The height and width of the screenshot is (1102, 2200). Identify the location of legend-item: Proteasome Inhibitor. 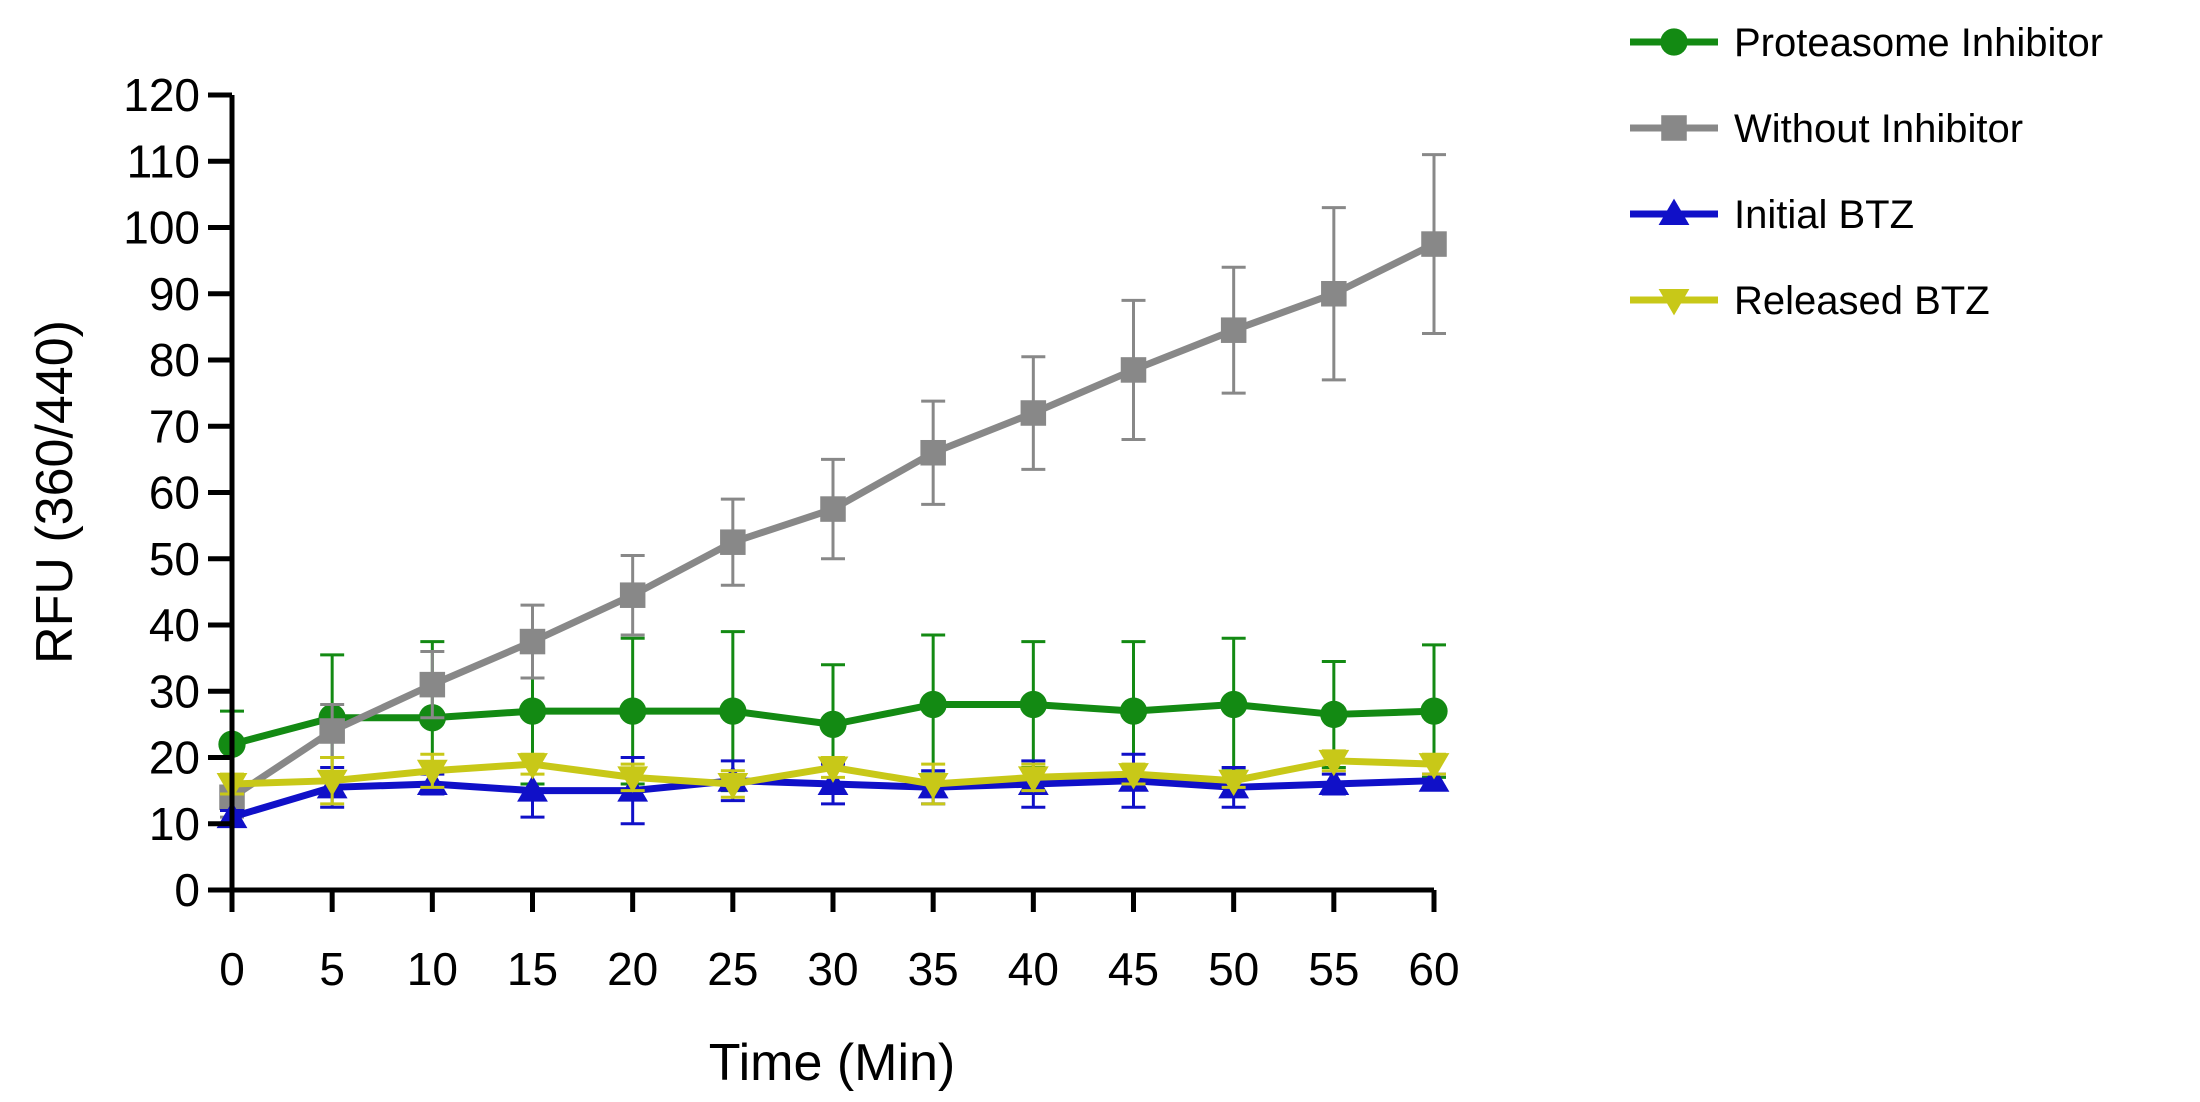
(1866, 43).